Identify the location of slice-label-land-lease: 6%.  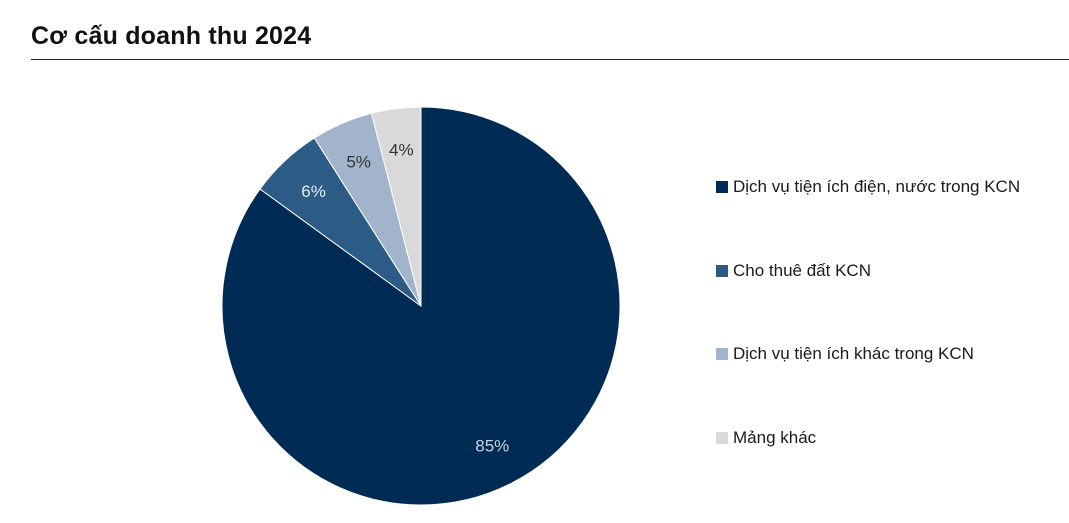
(313, 191).